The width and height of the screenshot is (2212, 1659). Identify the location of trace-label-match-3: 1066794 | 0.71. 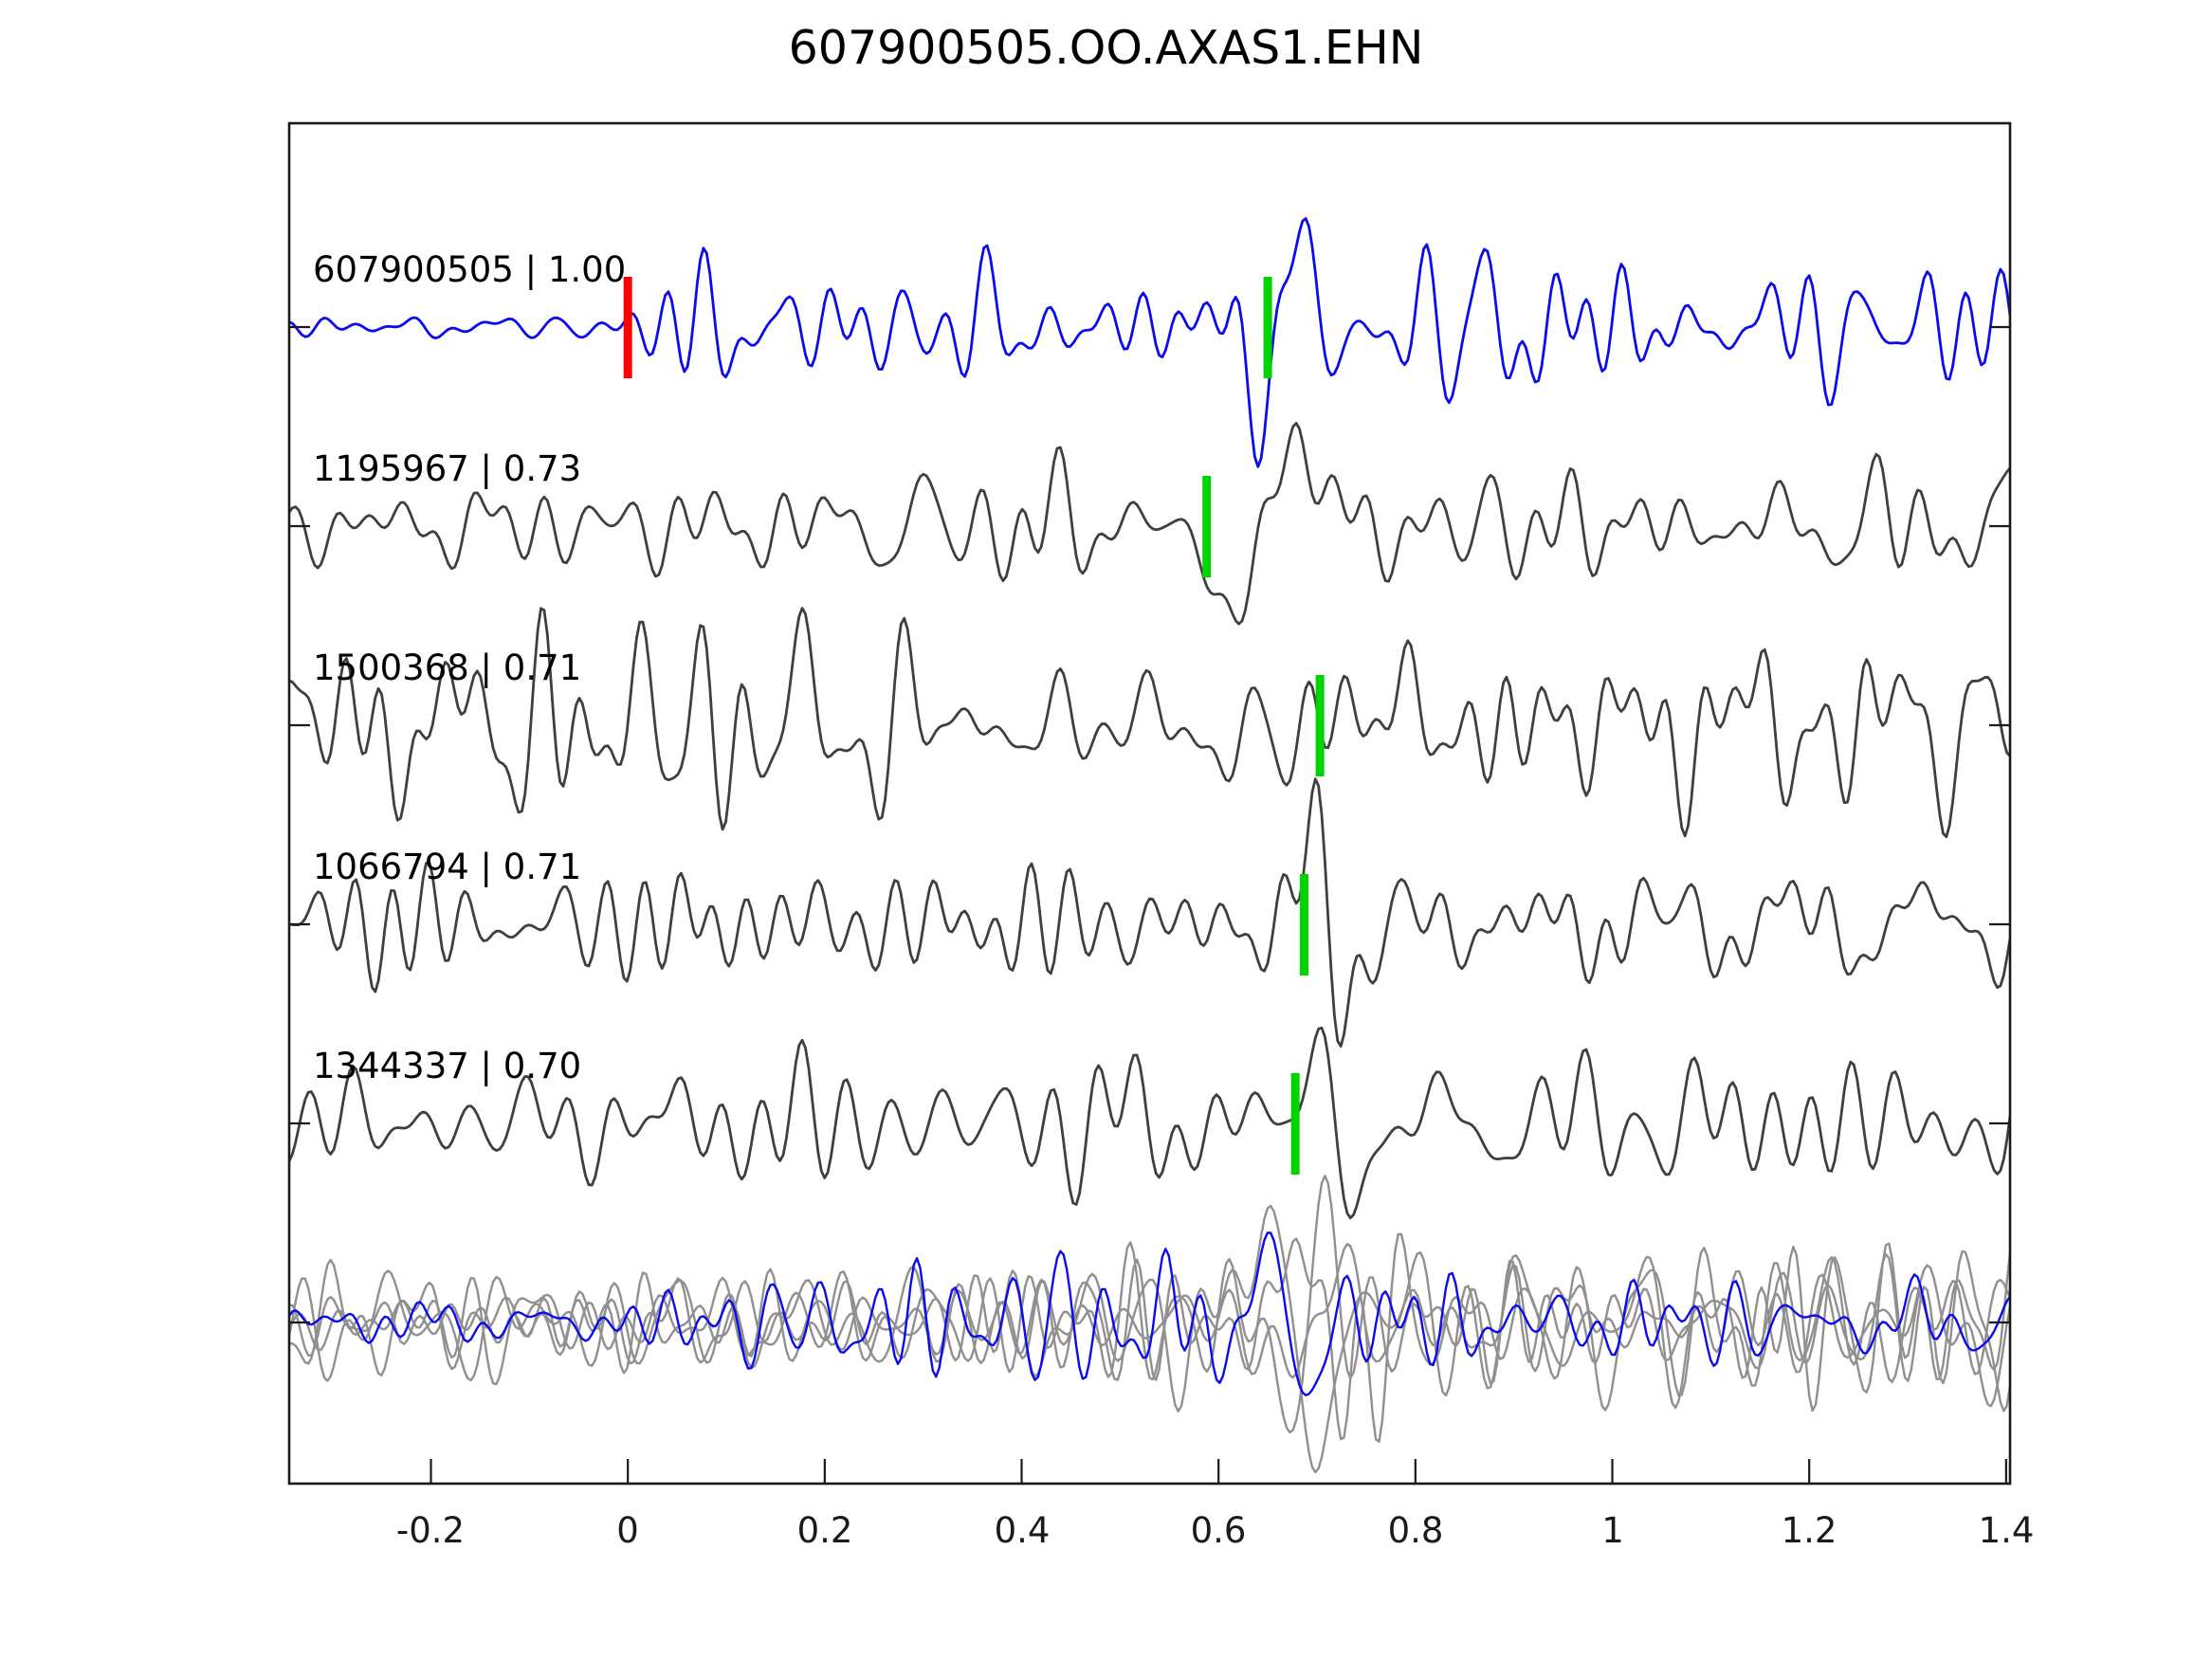
(447, 867).